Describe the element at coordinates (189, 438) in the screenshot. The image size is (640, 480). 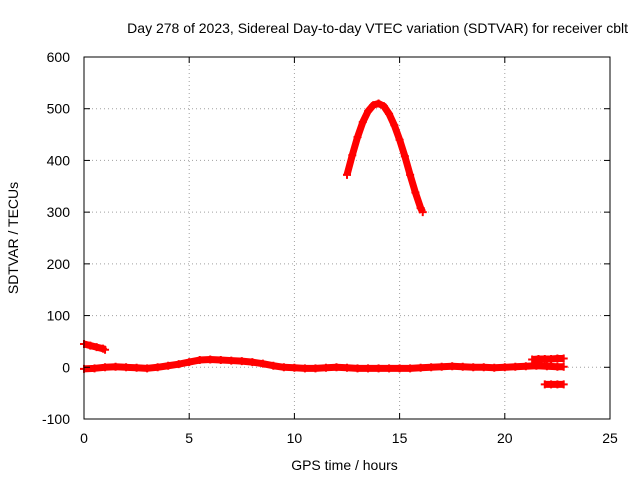
I see `x-tick-label: 5` at that location.